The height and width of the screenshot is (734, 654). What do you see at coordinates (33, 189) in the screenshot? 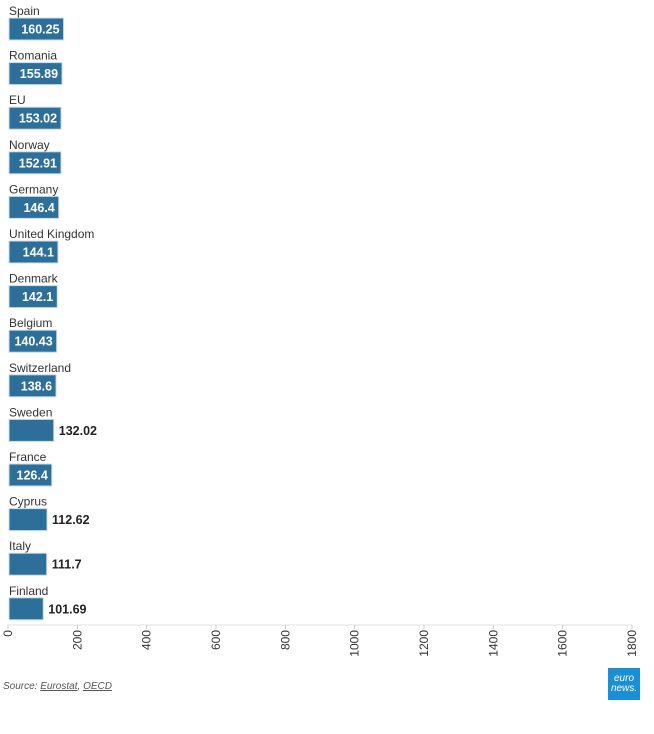
I see `category-label: Germany` at bounding box center [33, 189].